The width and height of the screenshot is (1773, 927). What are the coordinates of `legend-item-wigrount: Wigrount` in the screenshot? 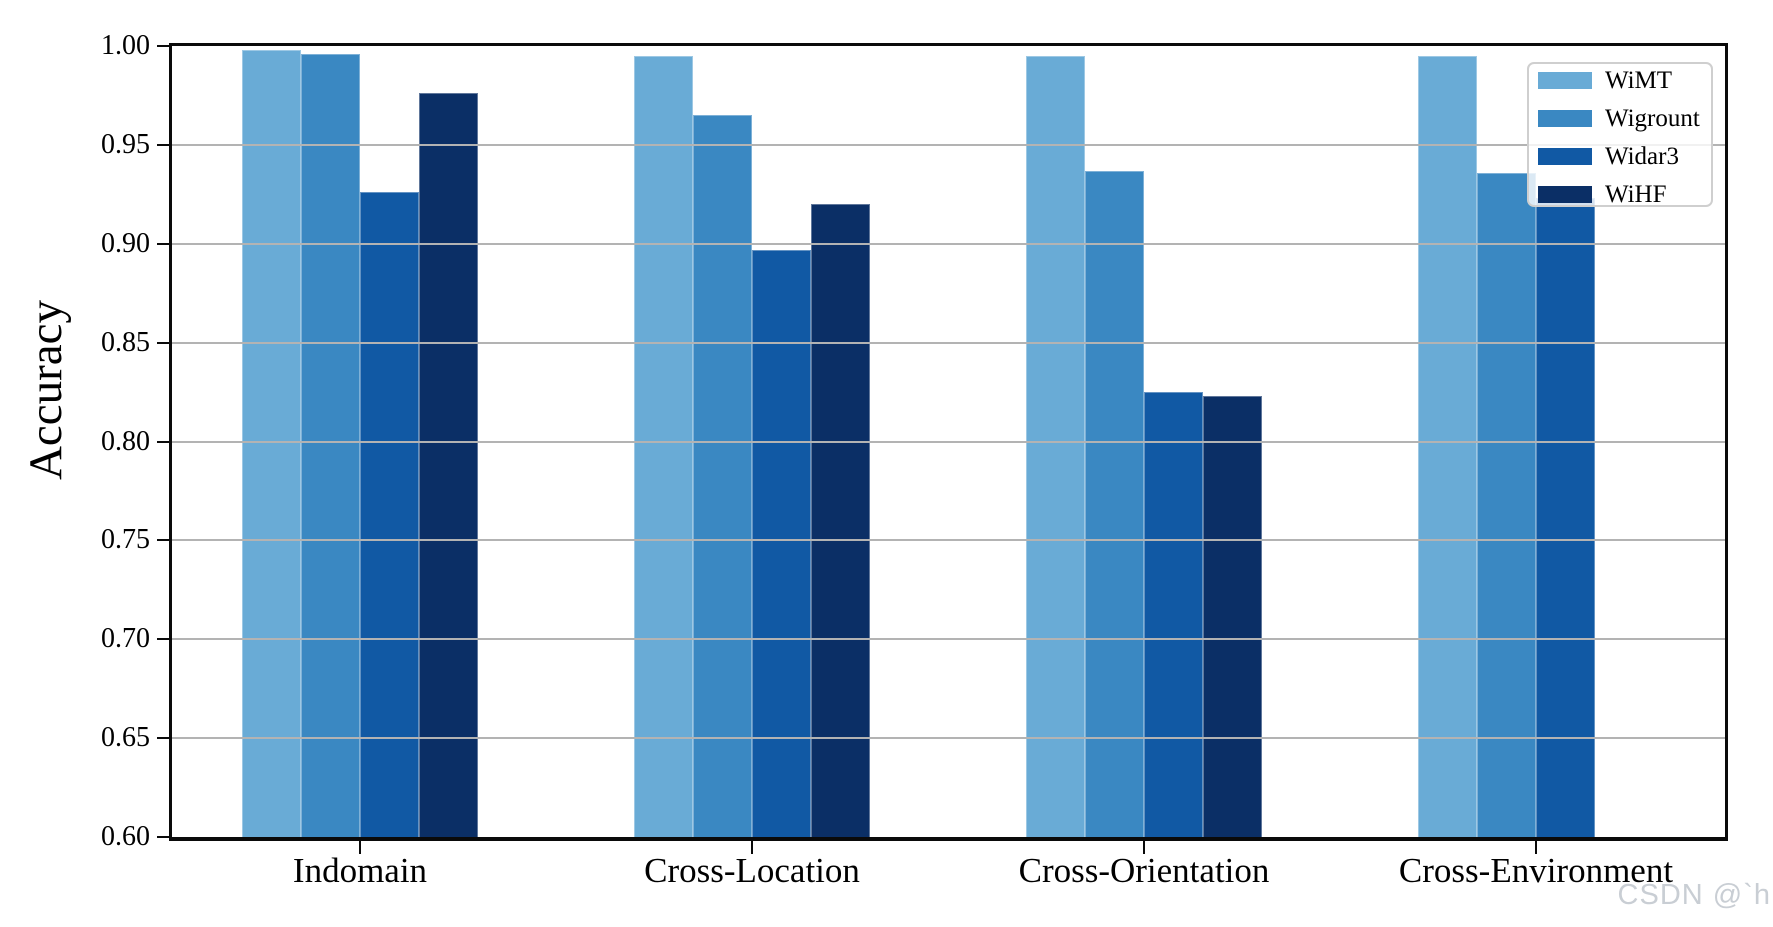 It's located at (1619, 118).